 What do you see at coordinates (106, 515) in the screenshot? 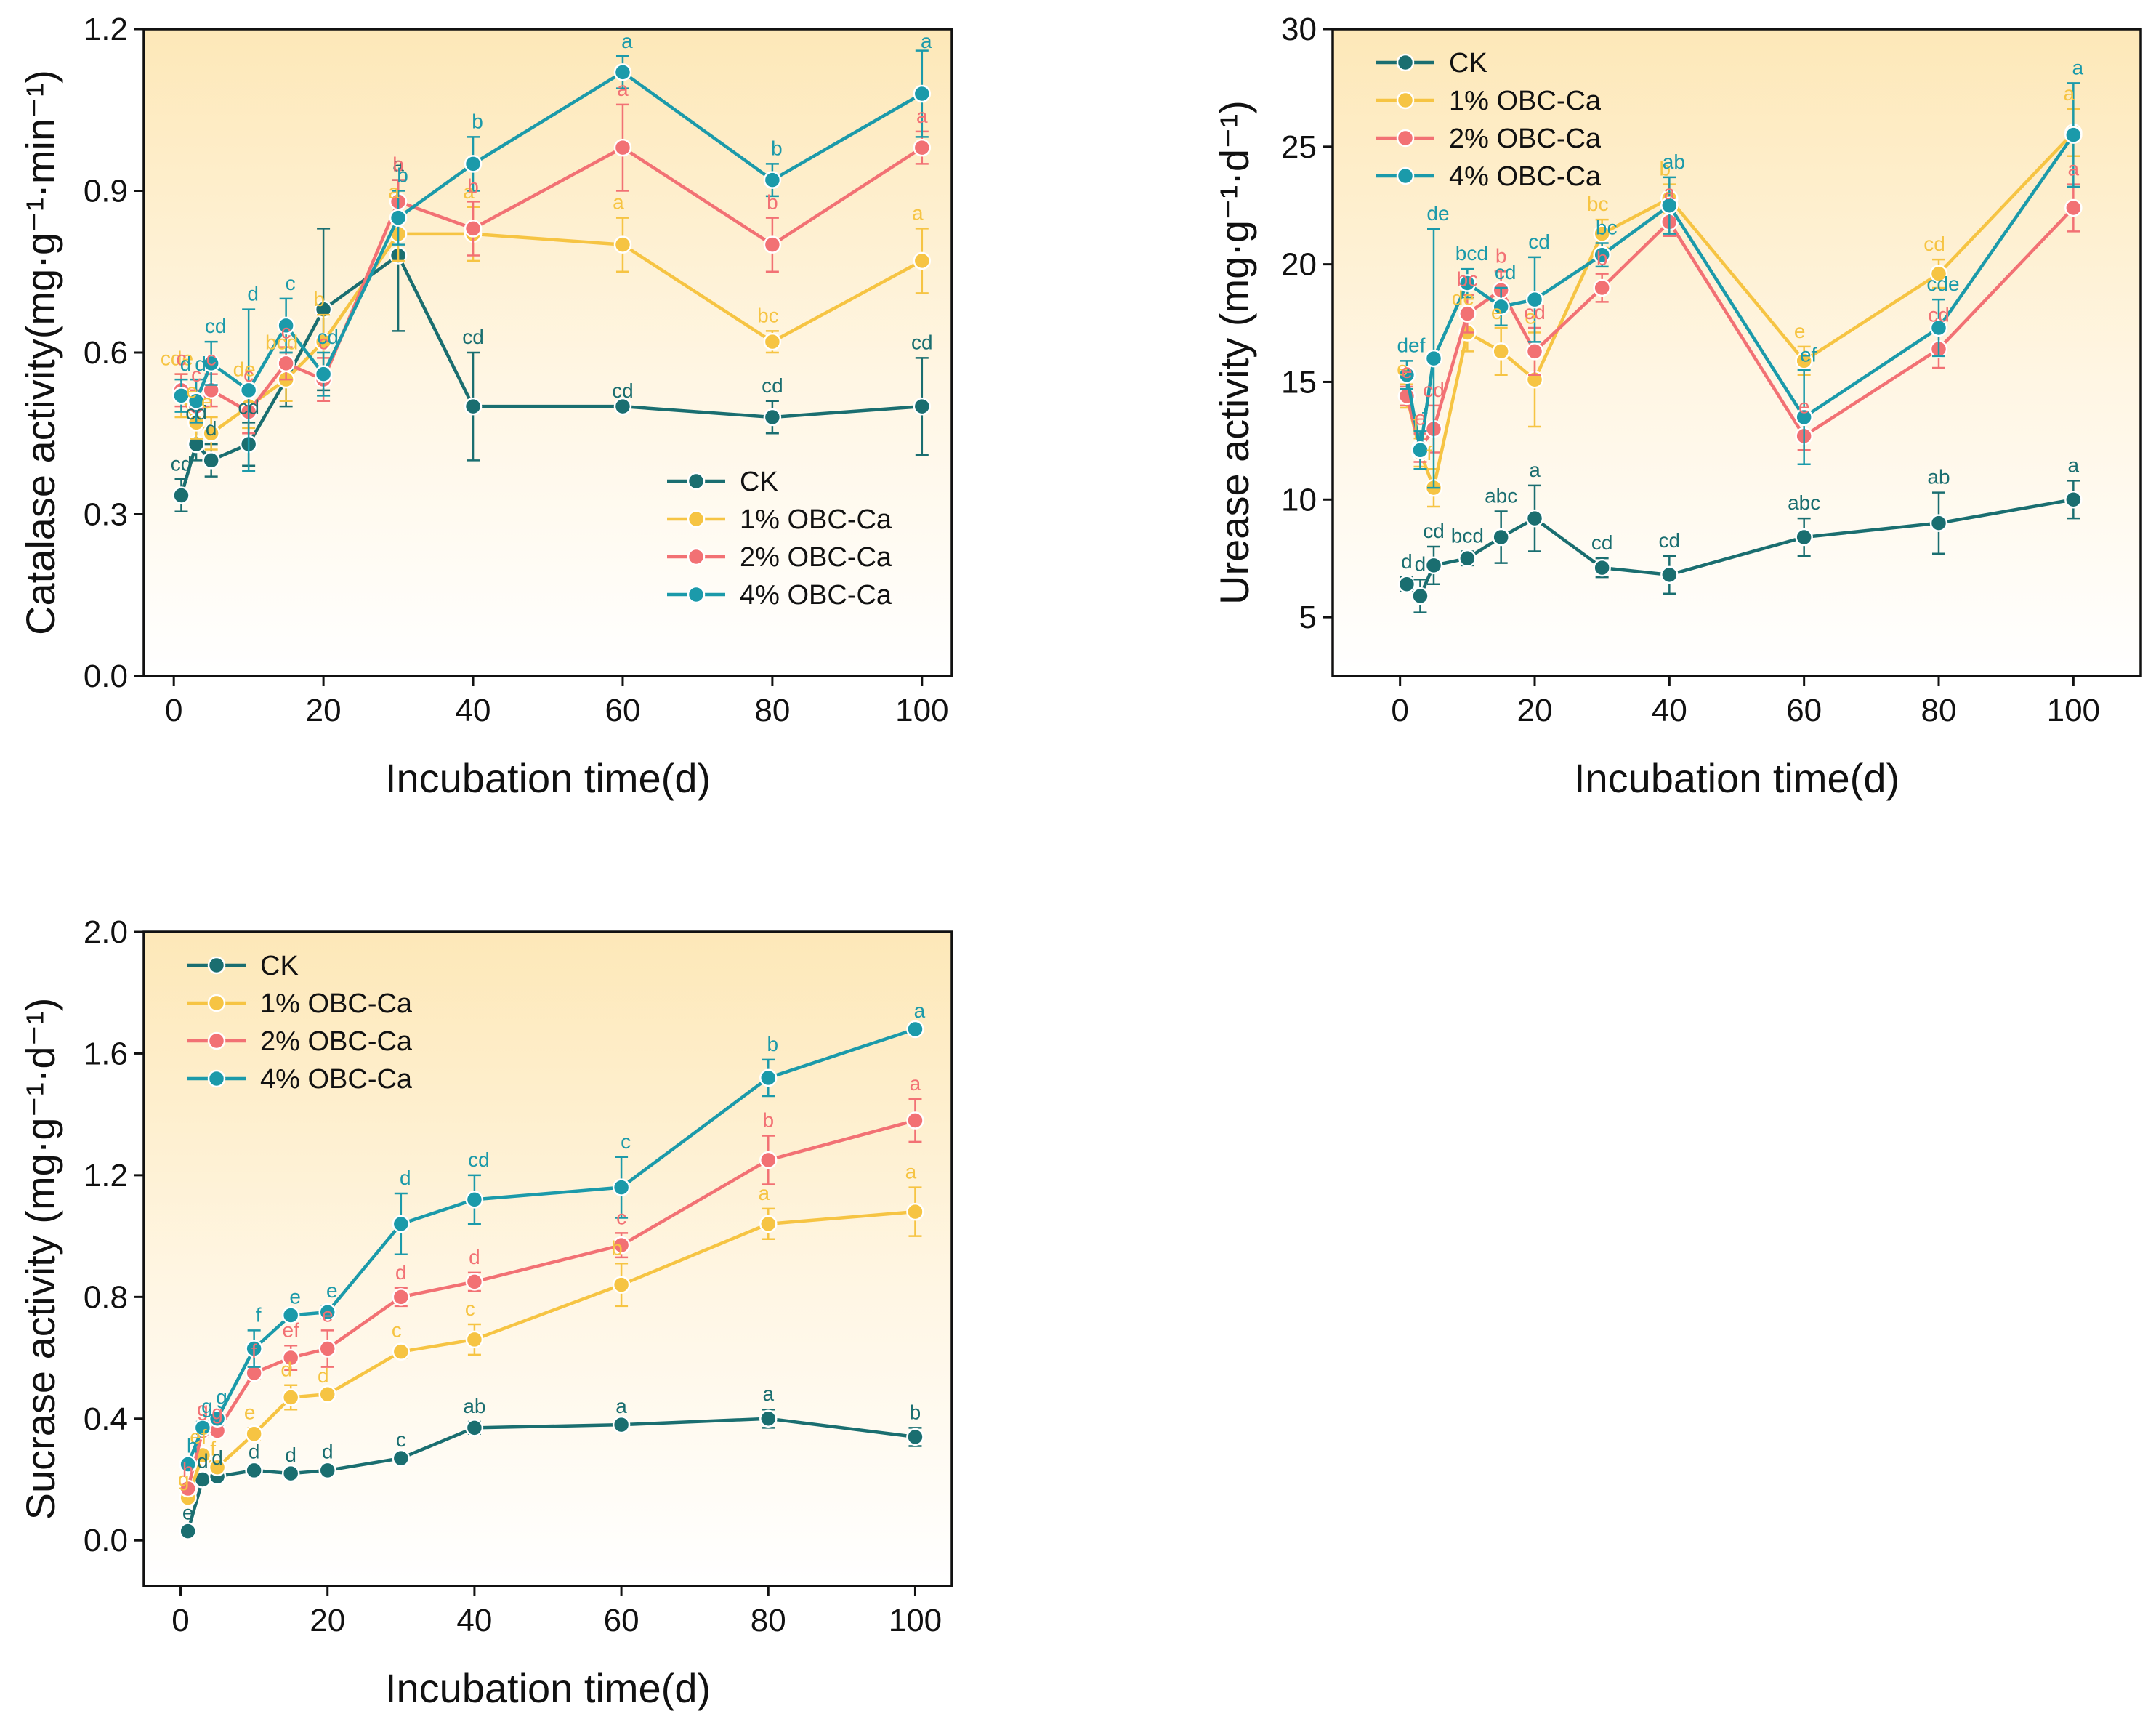
I see `y-tick-label: 0.3` at bounding box center [106, 515].